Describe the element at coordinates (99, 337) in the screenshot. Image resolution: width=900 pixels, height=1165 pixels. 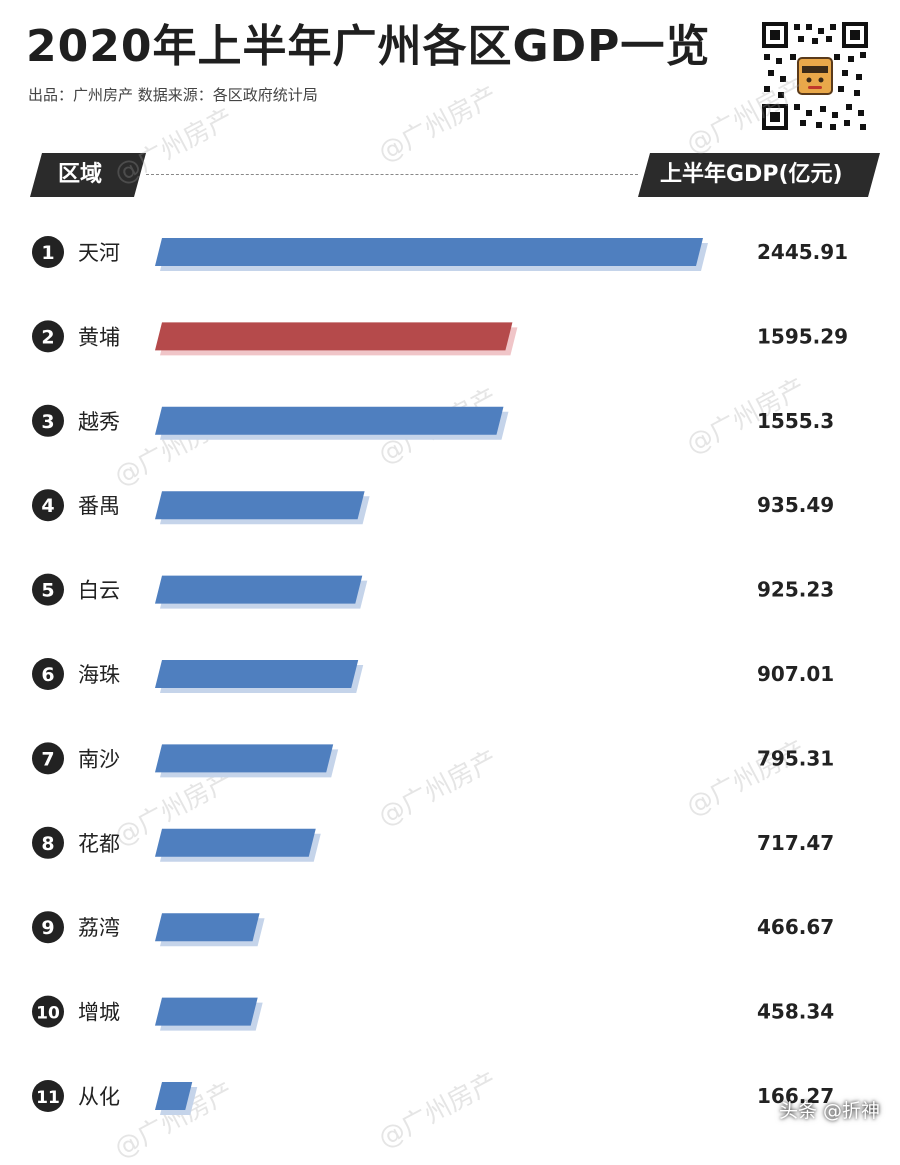
I see `district-label: 黄埔` at that location.